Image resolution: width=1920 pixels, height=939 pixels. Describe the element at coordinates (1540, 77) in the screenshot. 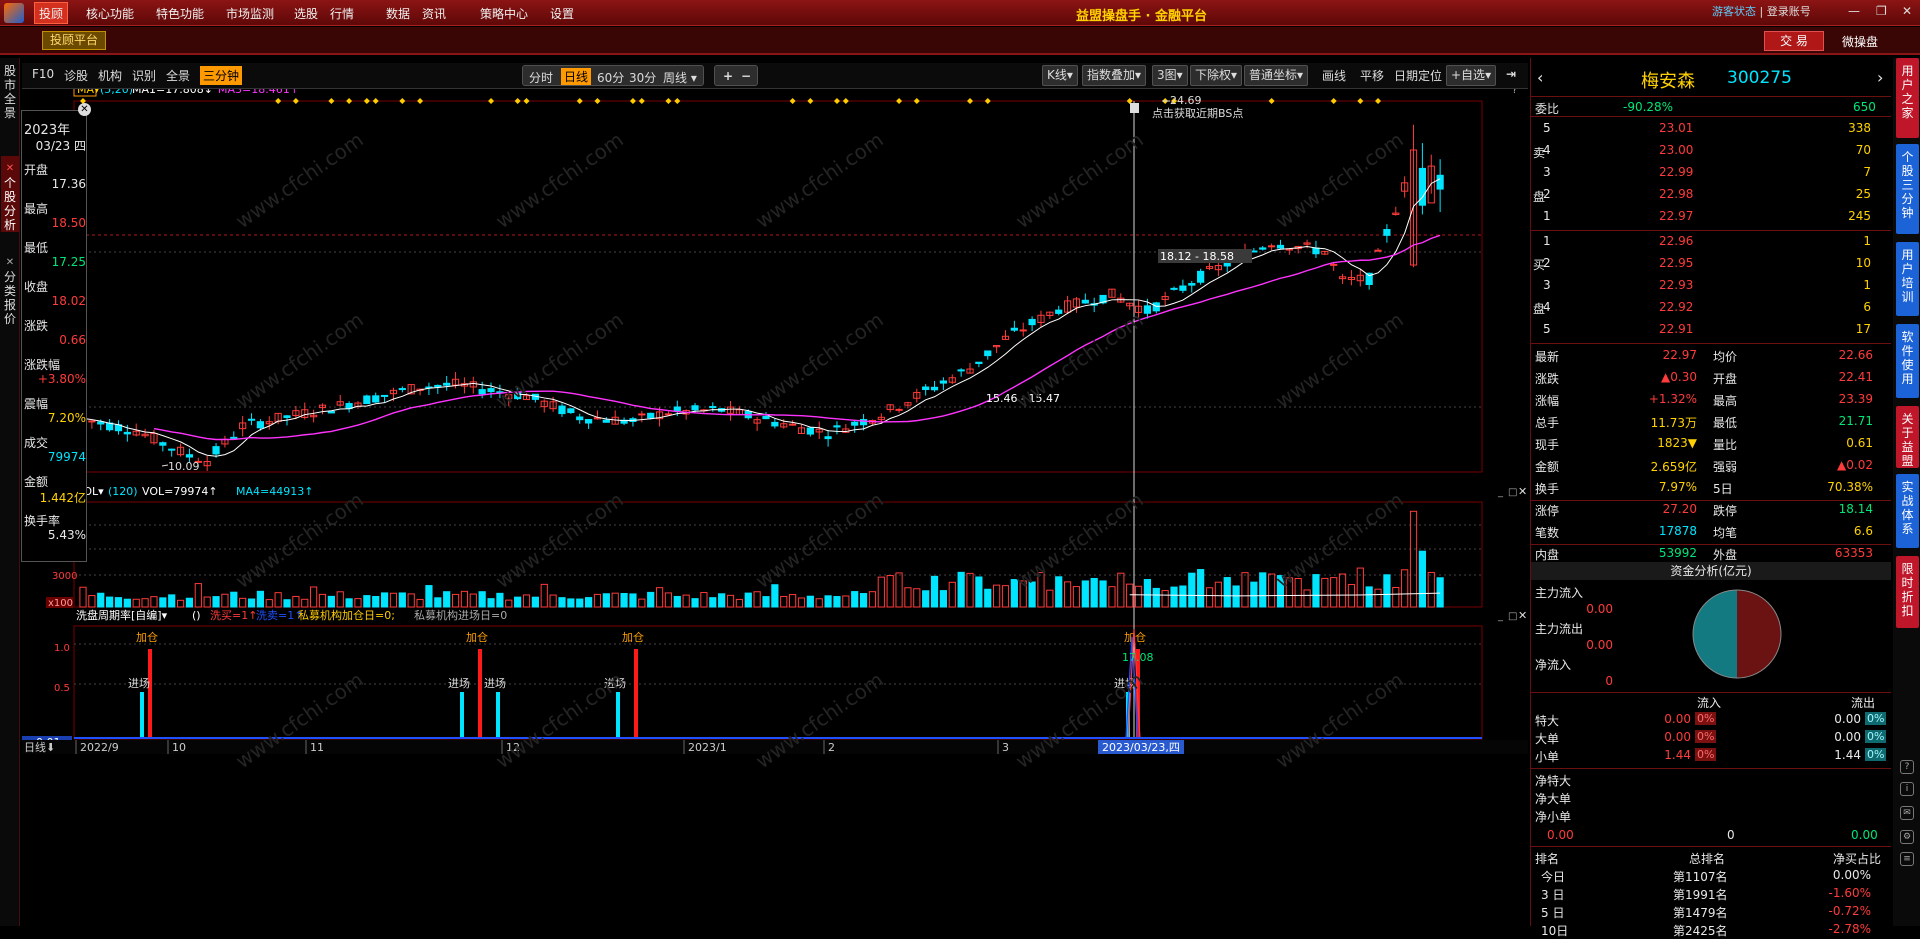

I see `prev-stock-icon: ‹` at that location.